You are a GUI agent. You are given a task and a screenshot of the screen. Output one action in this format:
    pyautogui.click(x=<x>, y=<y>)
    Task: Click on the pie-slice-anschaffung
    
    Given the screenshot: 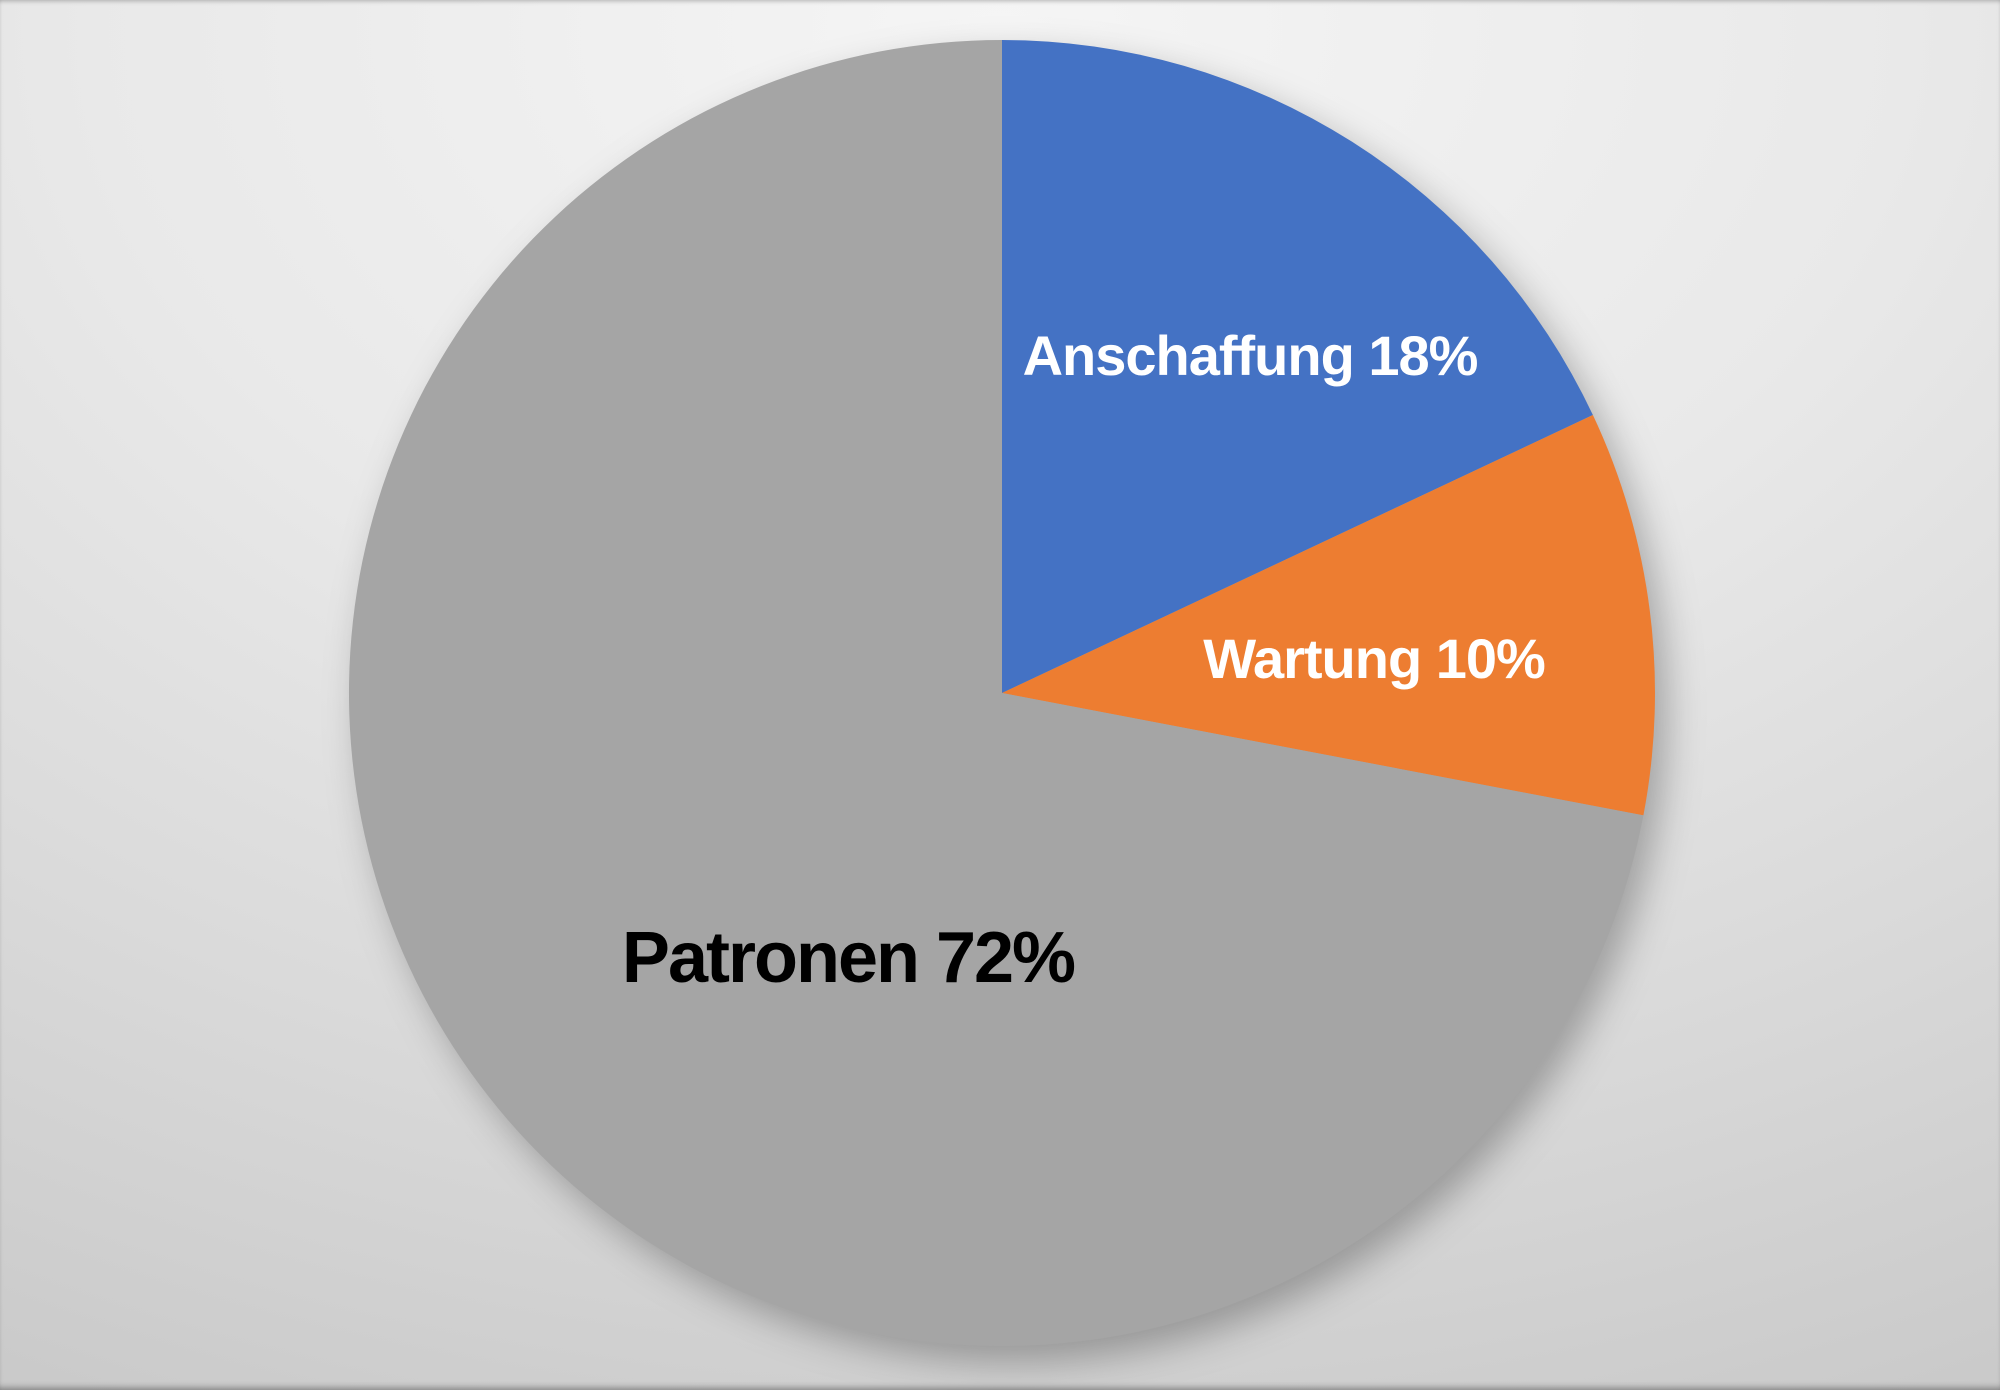 What is the action you would take?
    pyautogui.click(x=1297, y=366)
    